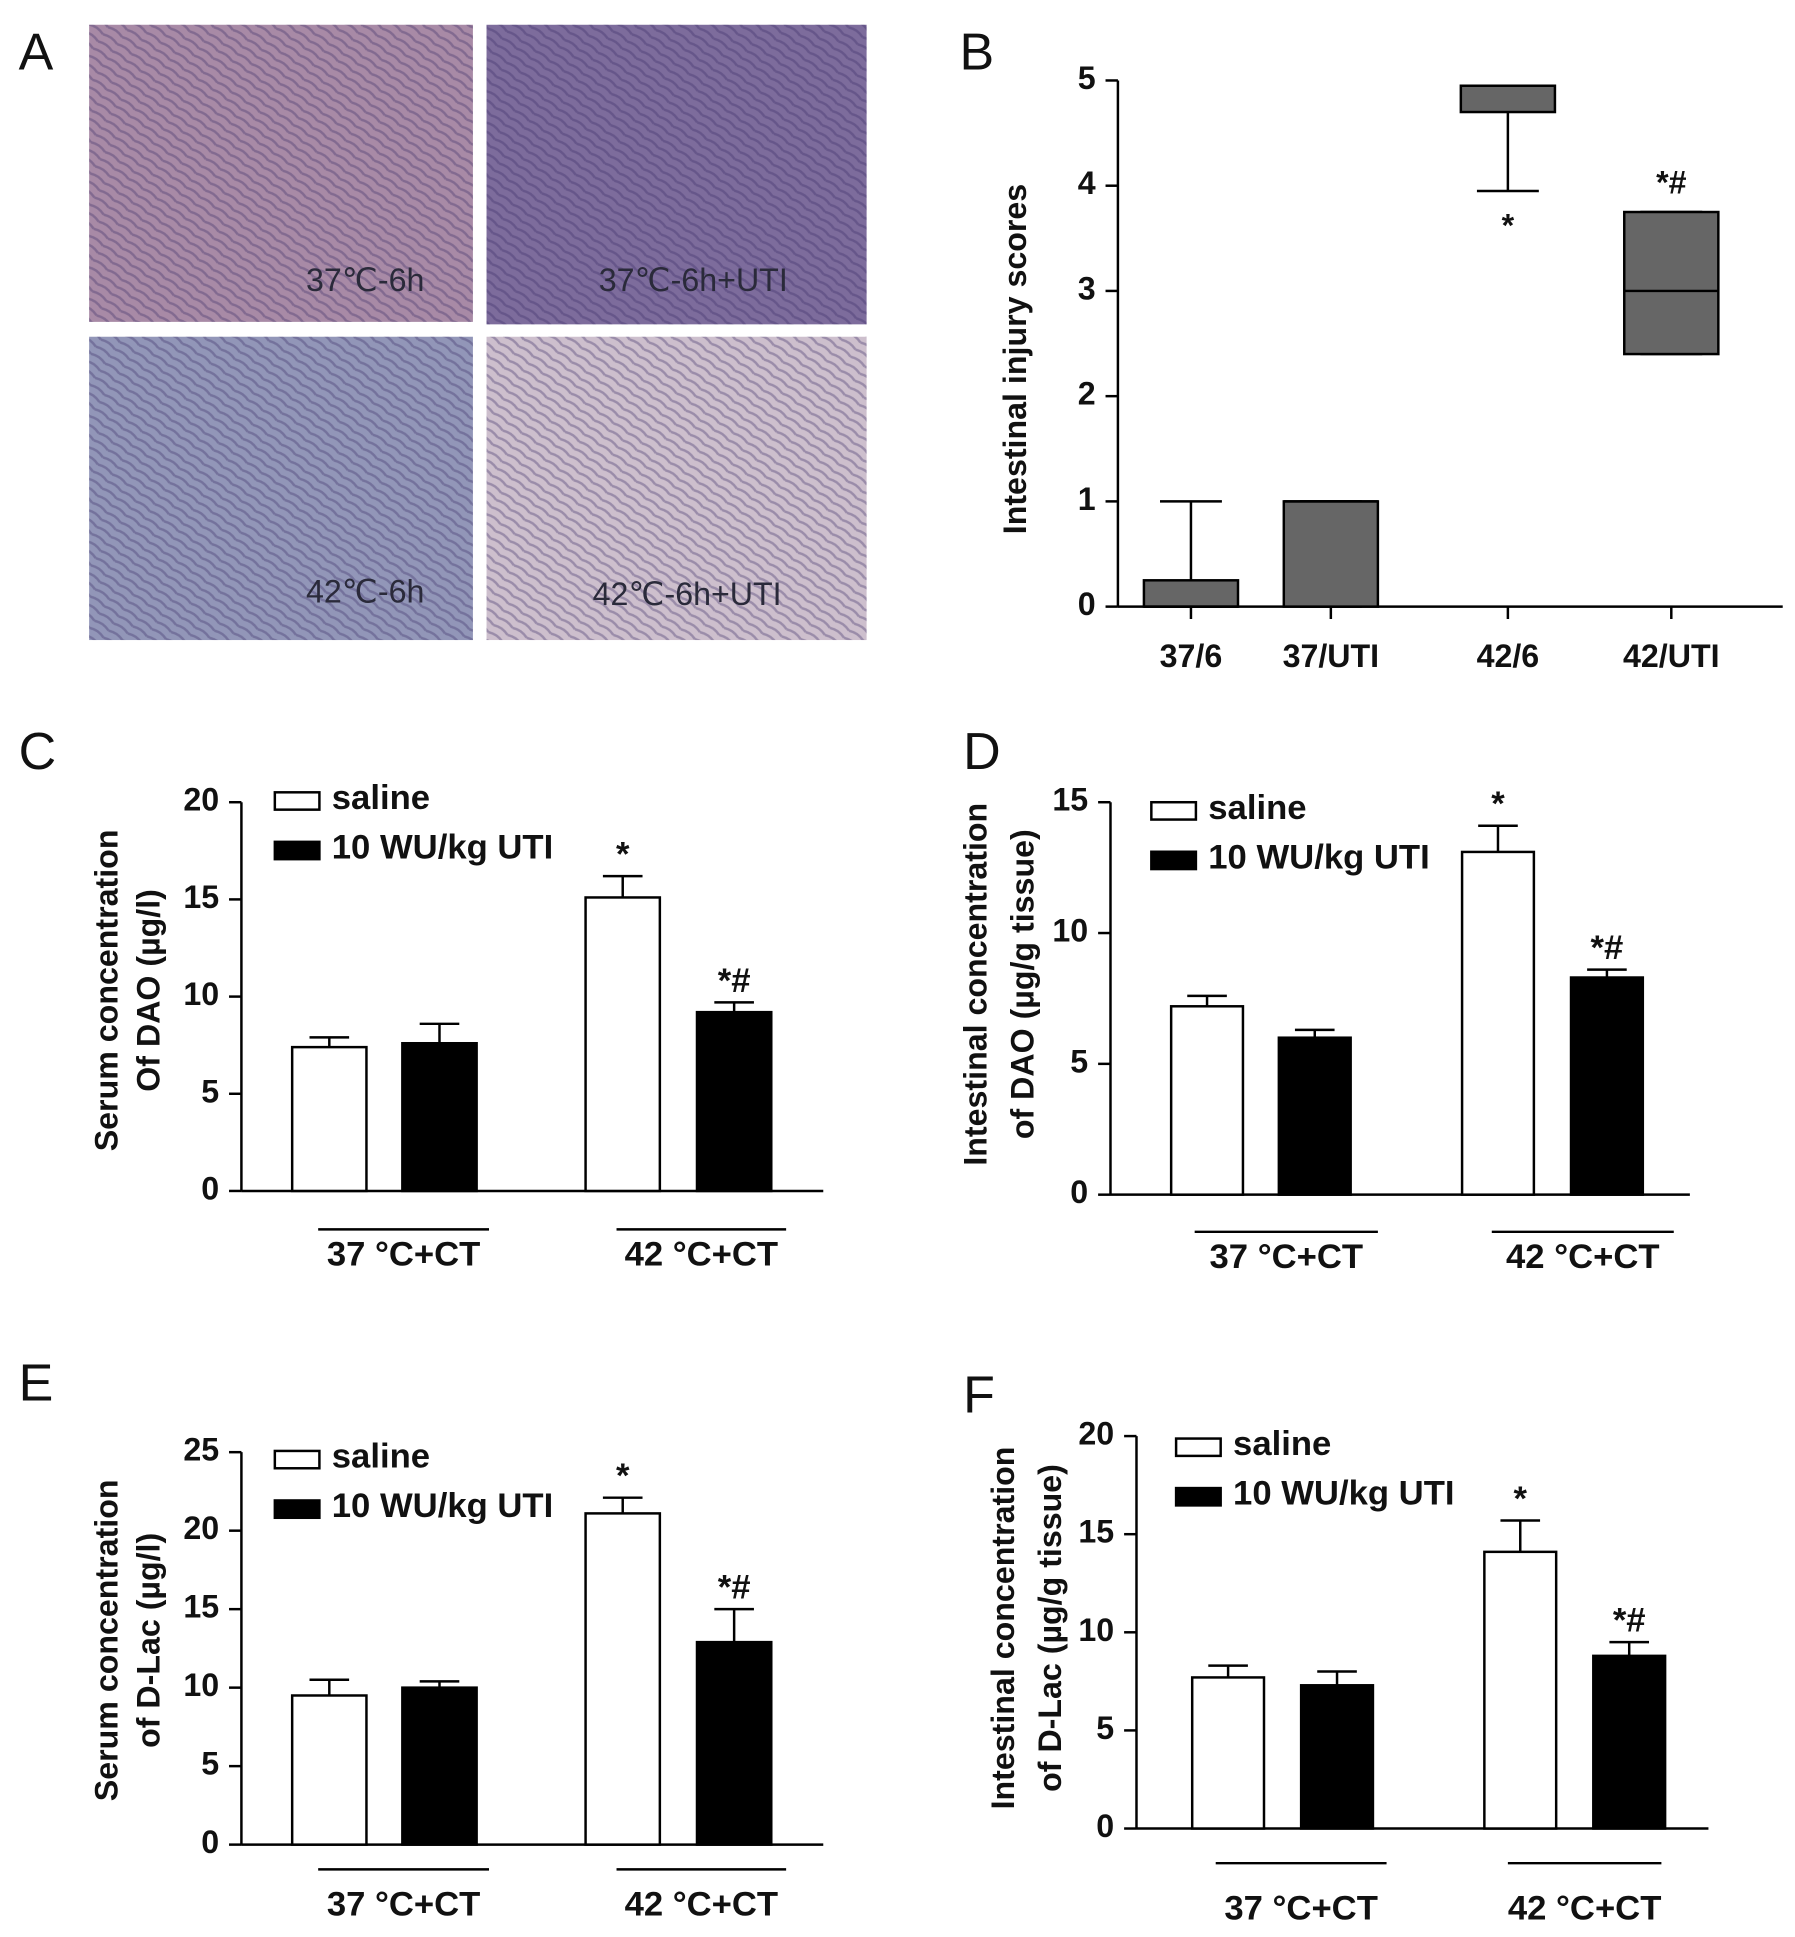  I want to click on y-tick-label: 25, so click(201, 1450).